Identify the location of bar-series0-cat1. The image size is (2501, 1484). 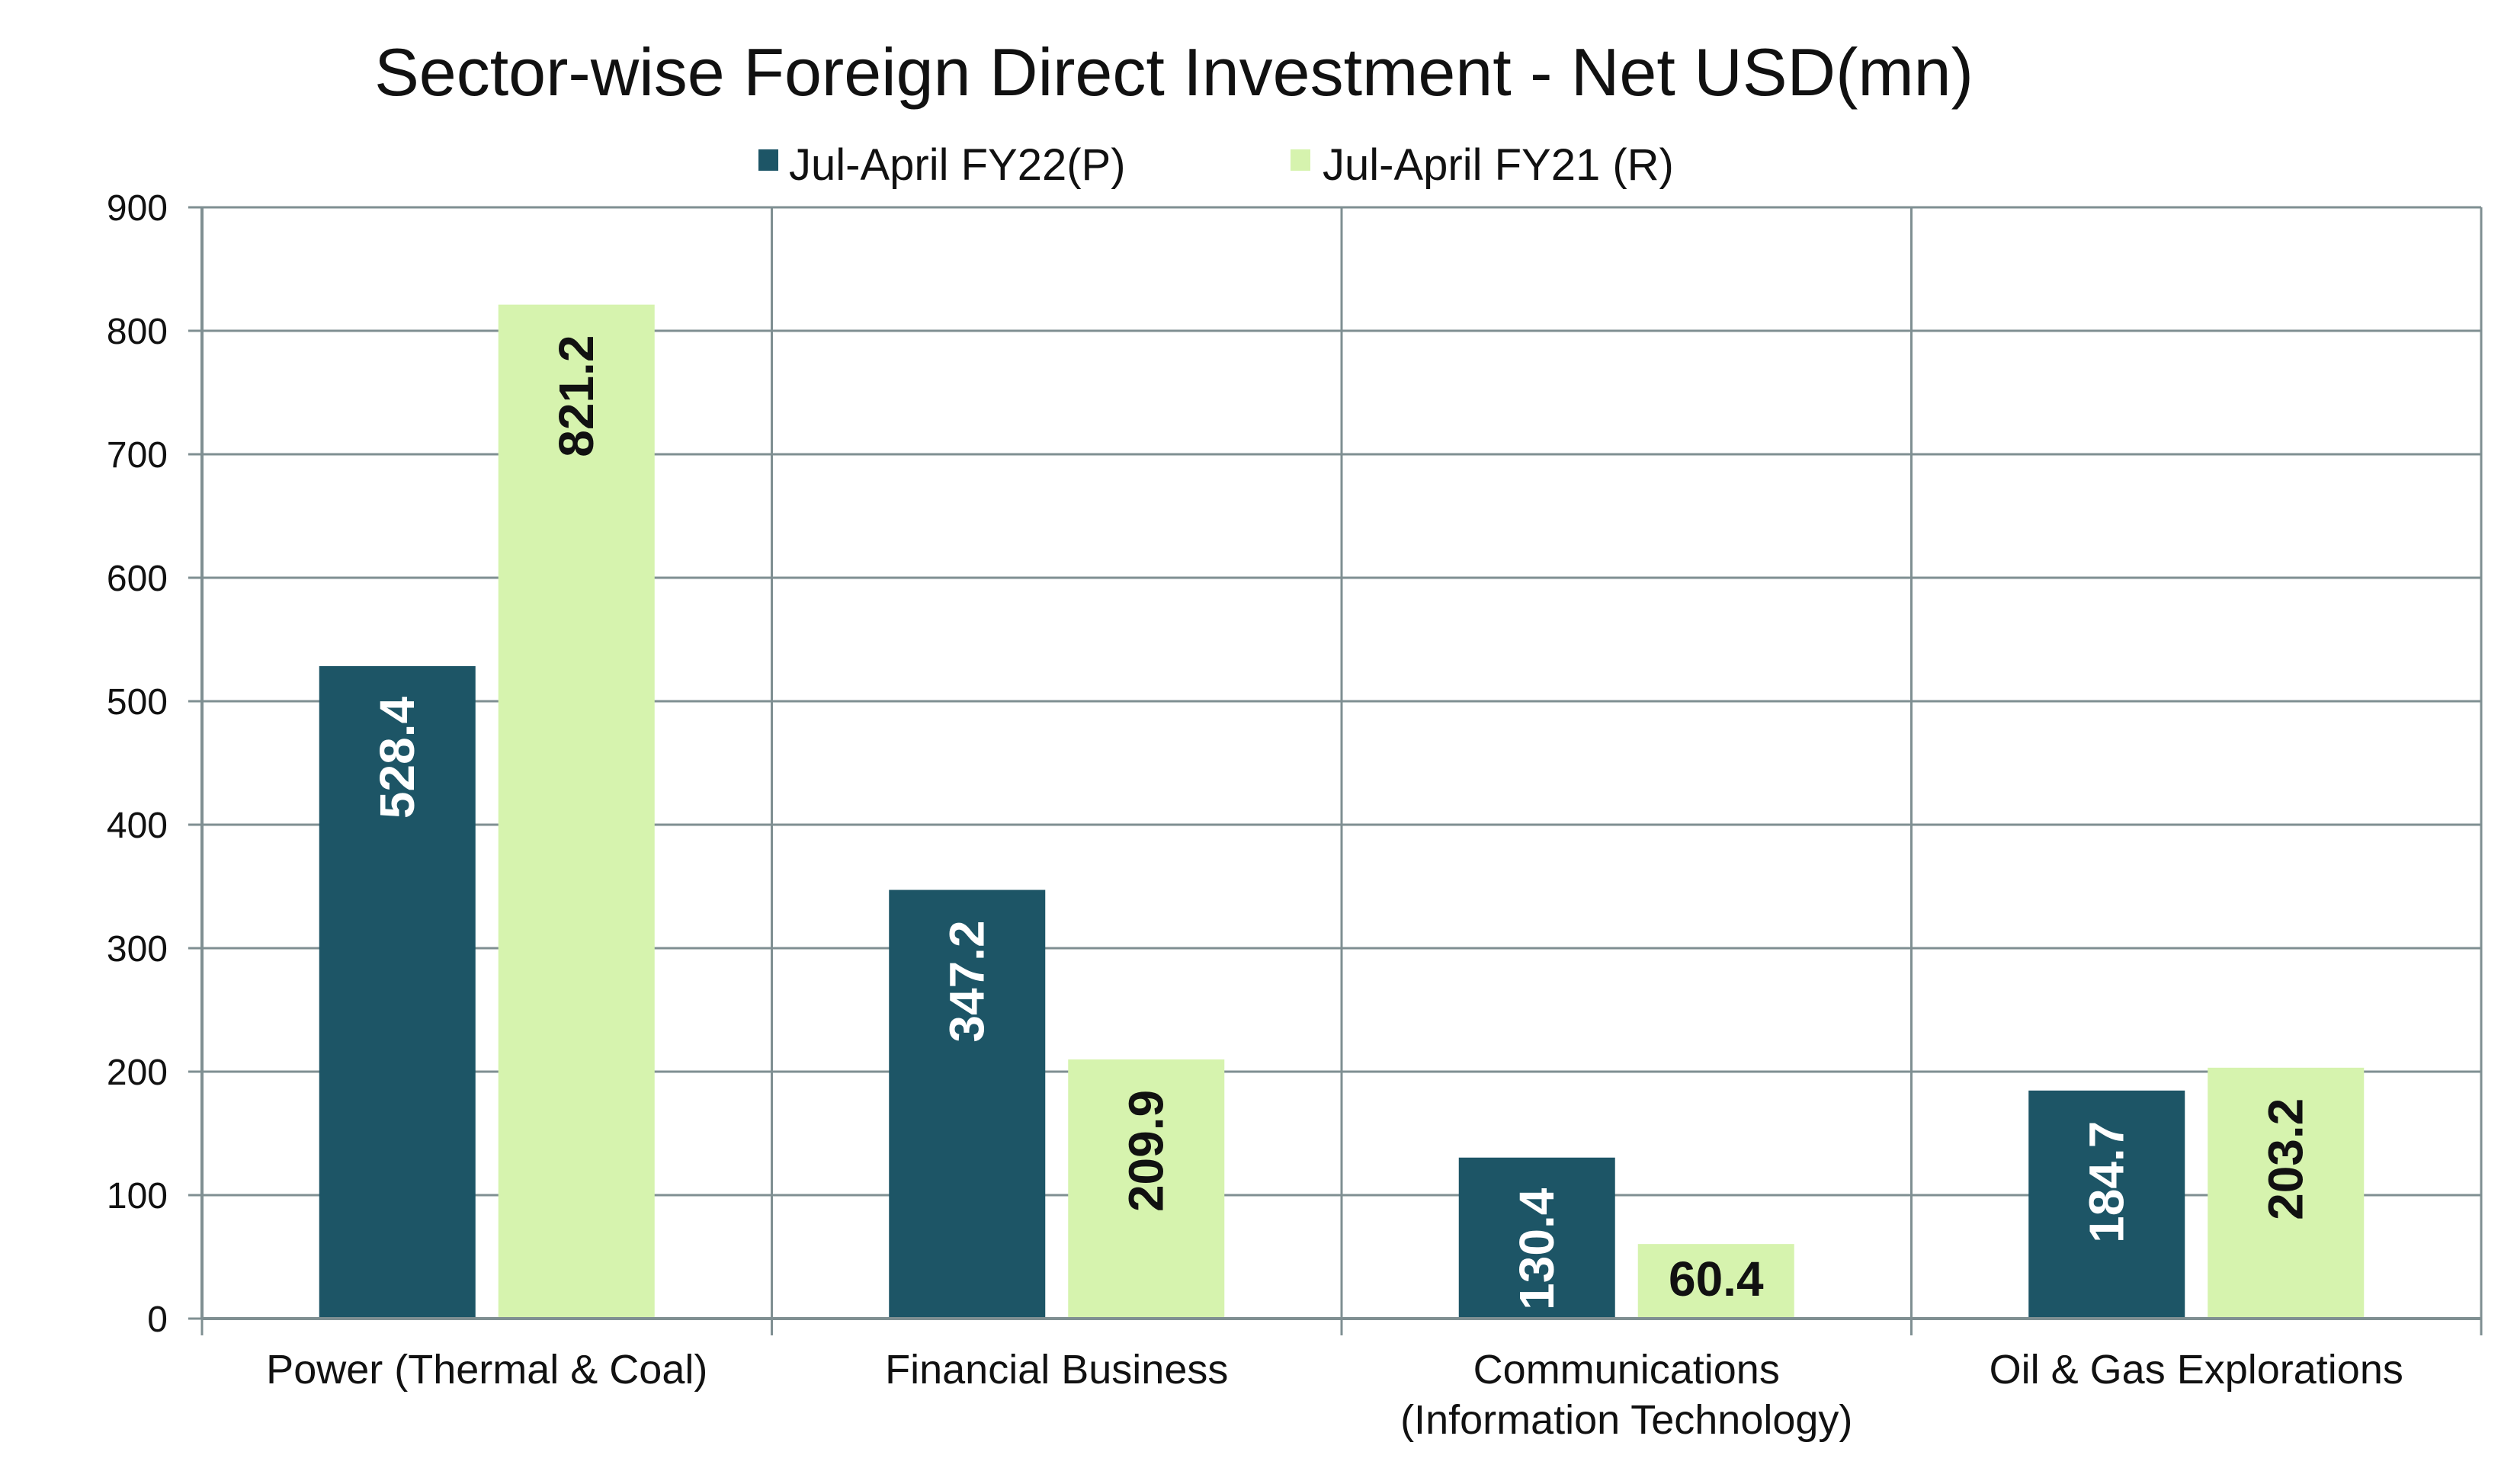
(967, 1104).